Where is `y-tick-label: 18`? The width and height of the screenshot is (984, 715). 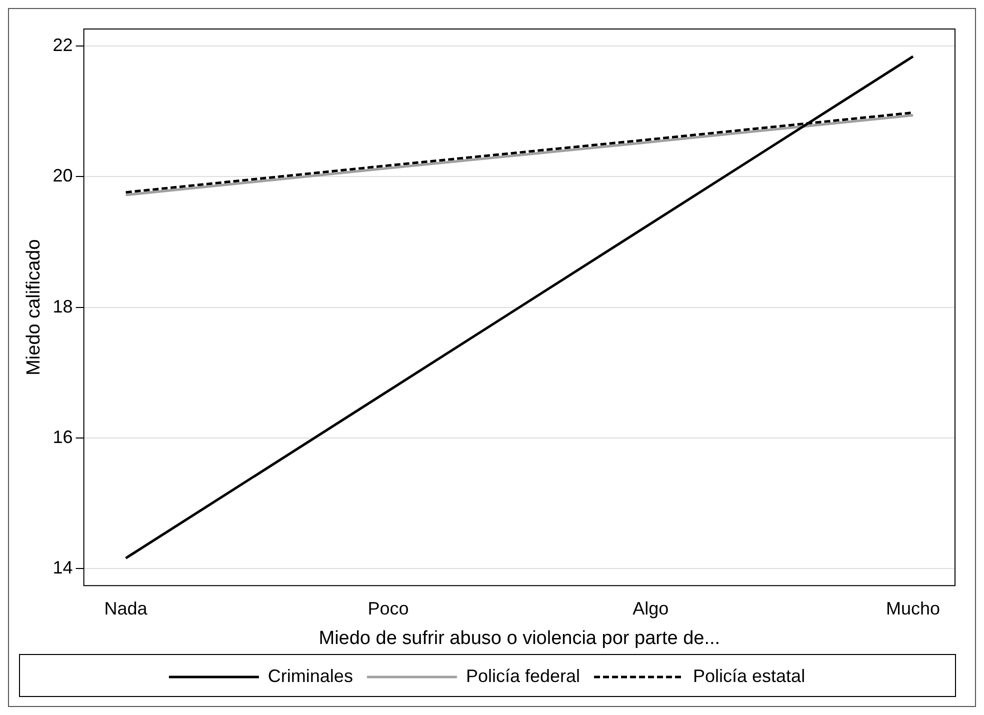 y-tick-label: 18 is located at coordinates (62, 306).